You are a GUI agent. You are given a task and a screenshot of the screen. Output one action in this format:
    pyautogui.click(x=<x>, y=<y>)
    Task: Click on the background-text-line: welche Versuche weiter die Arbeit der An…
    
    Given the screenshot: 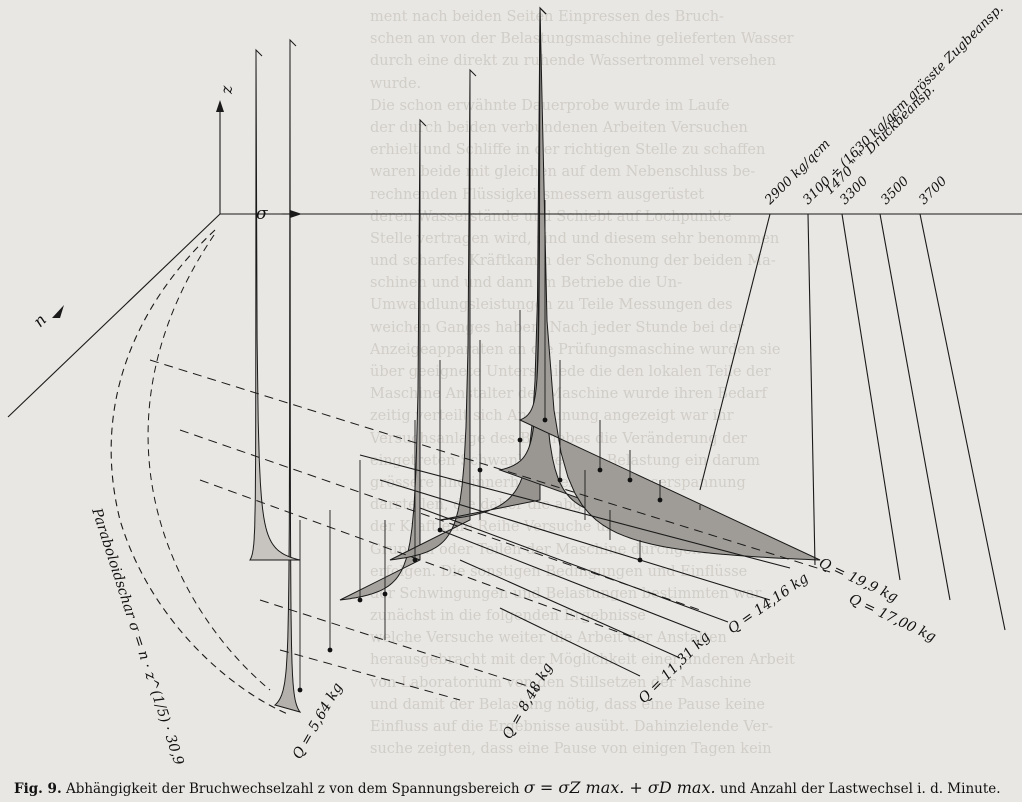 What is the action you would take?
    pyautogui.click(x=548, y=638)
    